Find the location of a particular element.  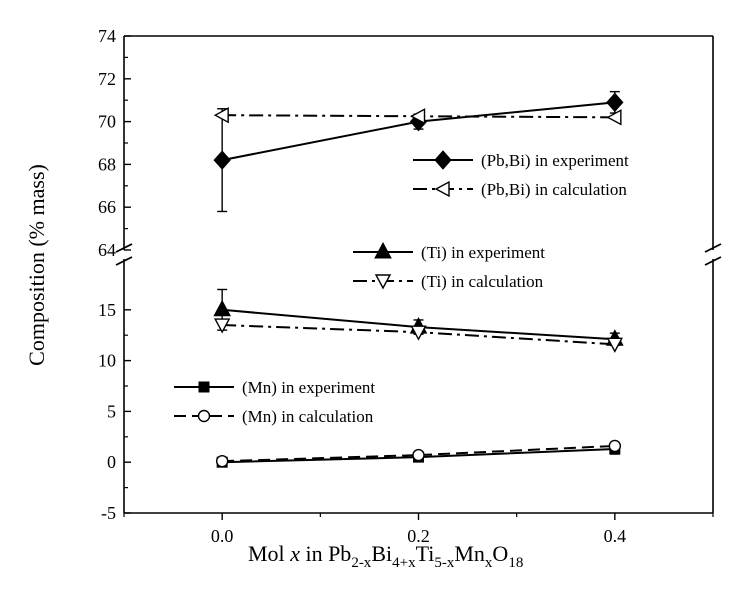

x-tick-label: 0.0 is located at coordinates (222, 536).